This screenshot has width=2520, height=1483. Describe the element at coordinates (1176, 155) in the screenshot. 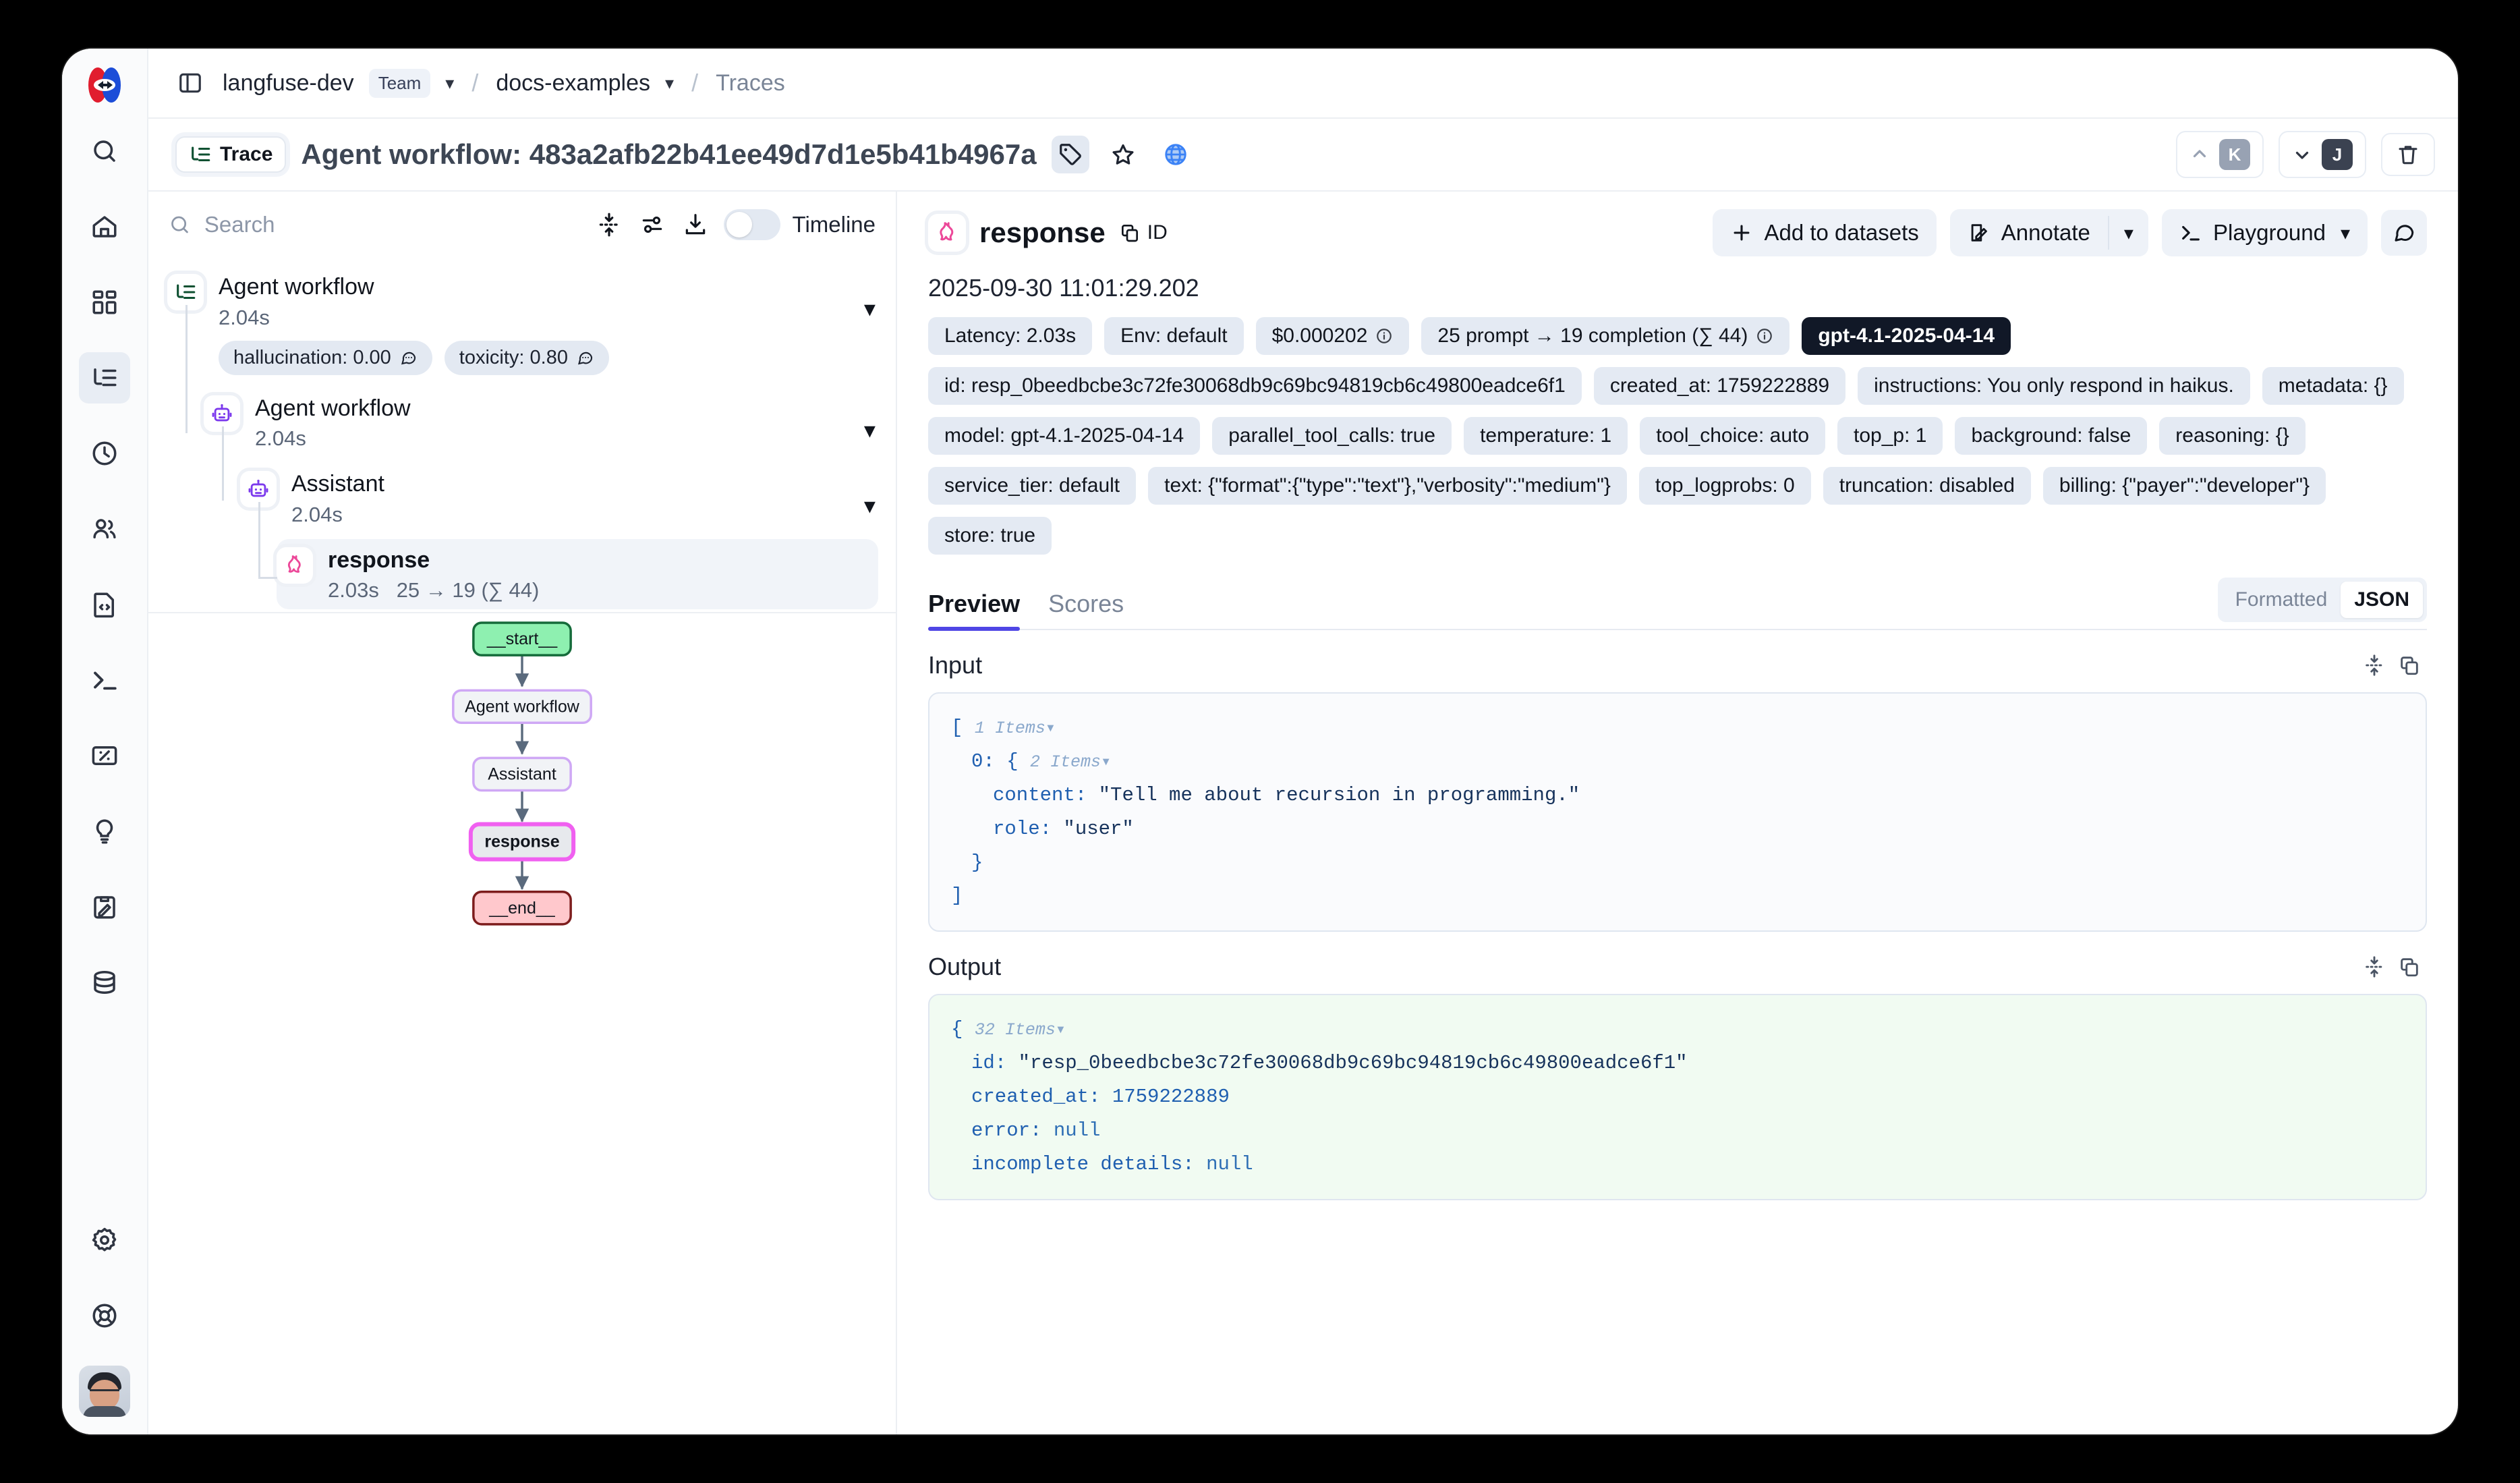

I see `globe-icon` at that location.